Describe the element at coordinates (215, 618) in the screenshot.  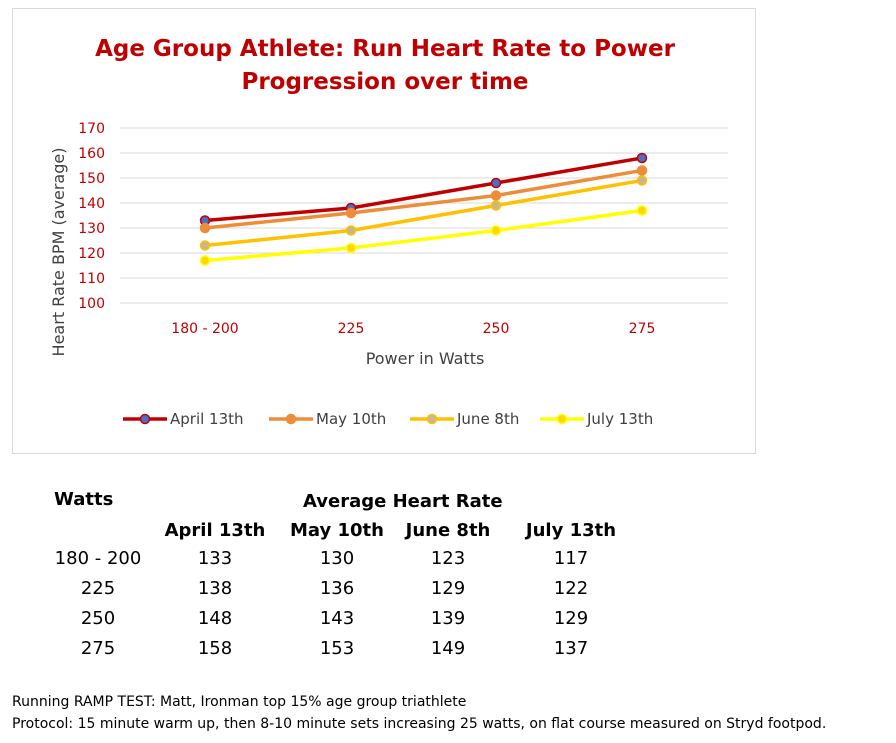
I see `table-cell: 148` at that location.